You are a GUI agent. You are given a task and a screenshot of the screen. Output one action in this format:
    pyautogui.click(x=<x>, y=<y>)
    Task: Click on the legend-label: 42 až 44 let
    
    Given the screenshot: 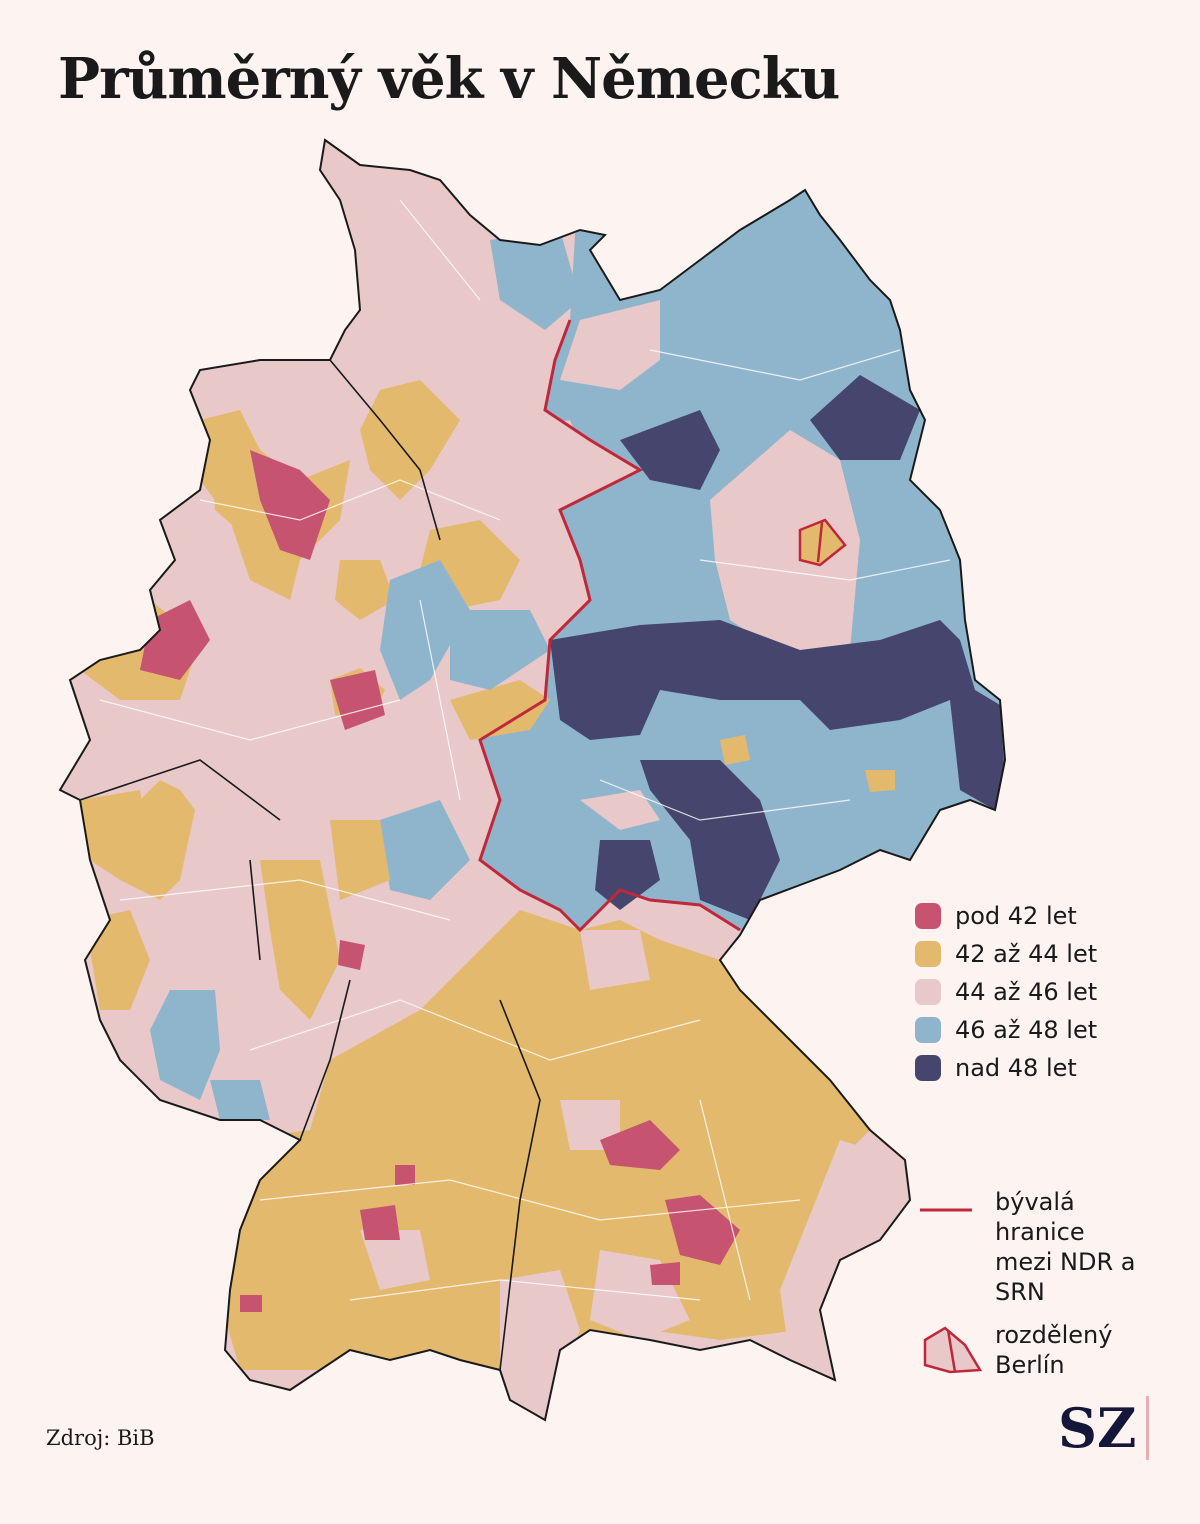 What is the action you would take?
    pyautogui.click(x=1026, y=954)
    